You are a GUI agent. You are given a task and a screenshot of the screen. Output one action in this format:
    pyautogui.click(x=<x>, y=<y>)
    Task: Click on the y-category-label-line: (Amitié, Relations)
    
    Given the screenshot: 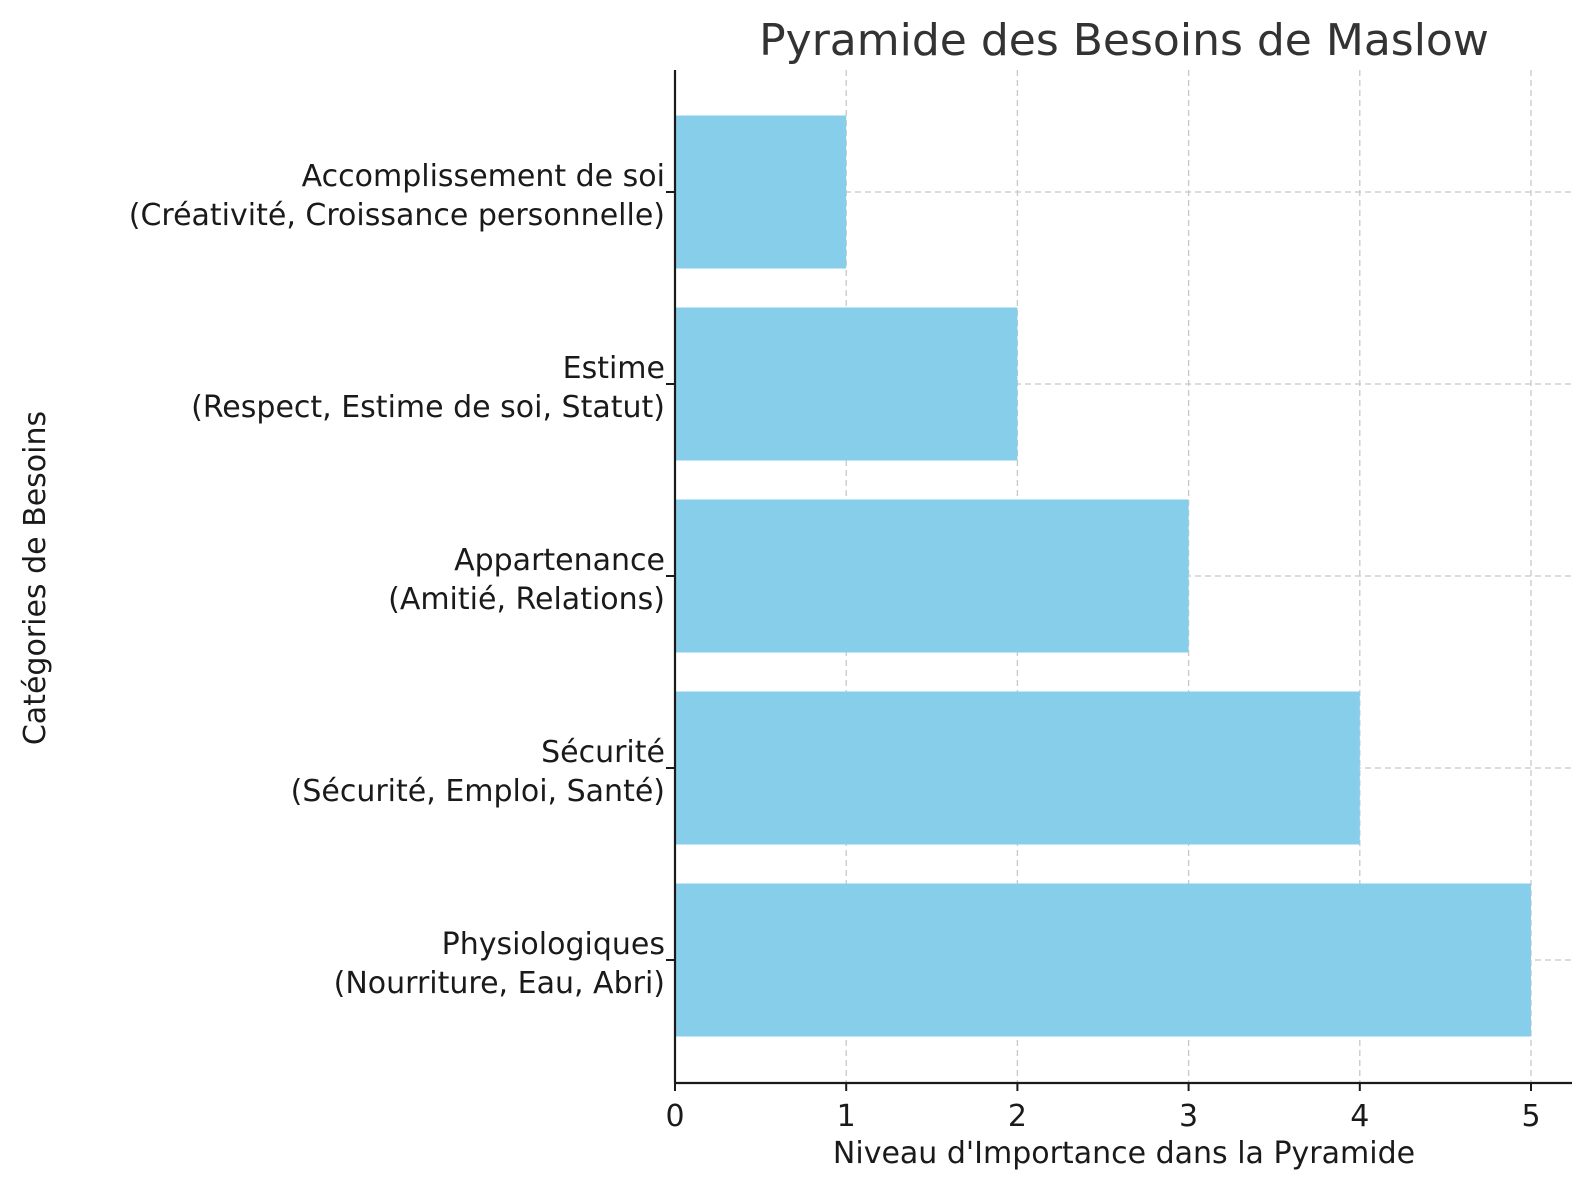 What is the action you would take?
    pyautogui.click(x=526, y=599)
    